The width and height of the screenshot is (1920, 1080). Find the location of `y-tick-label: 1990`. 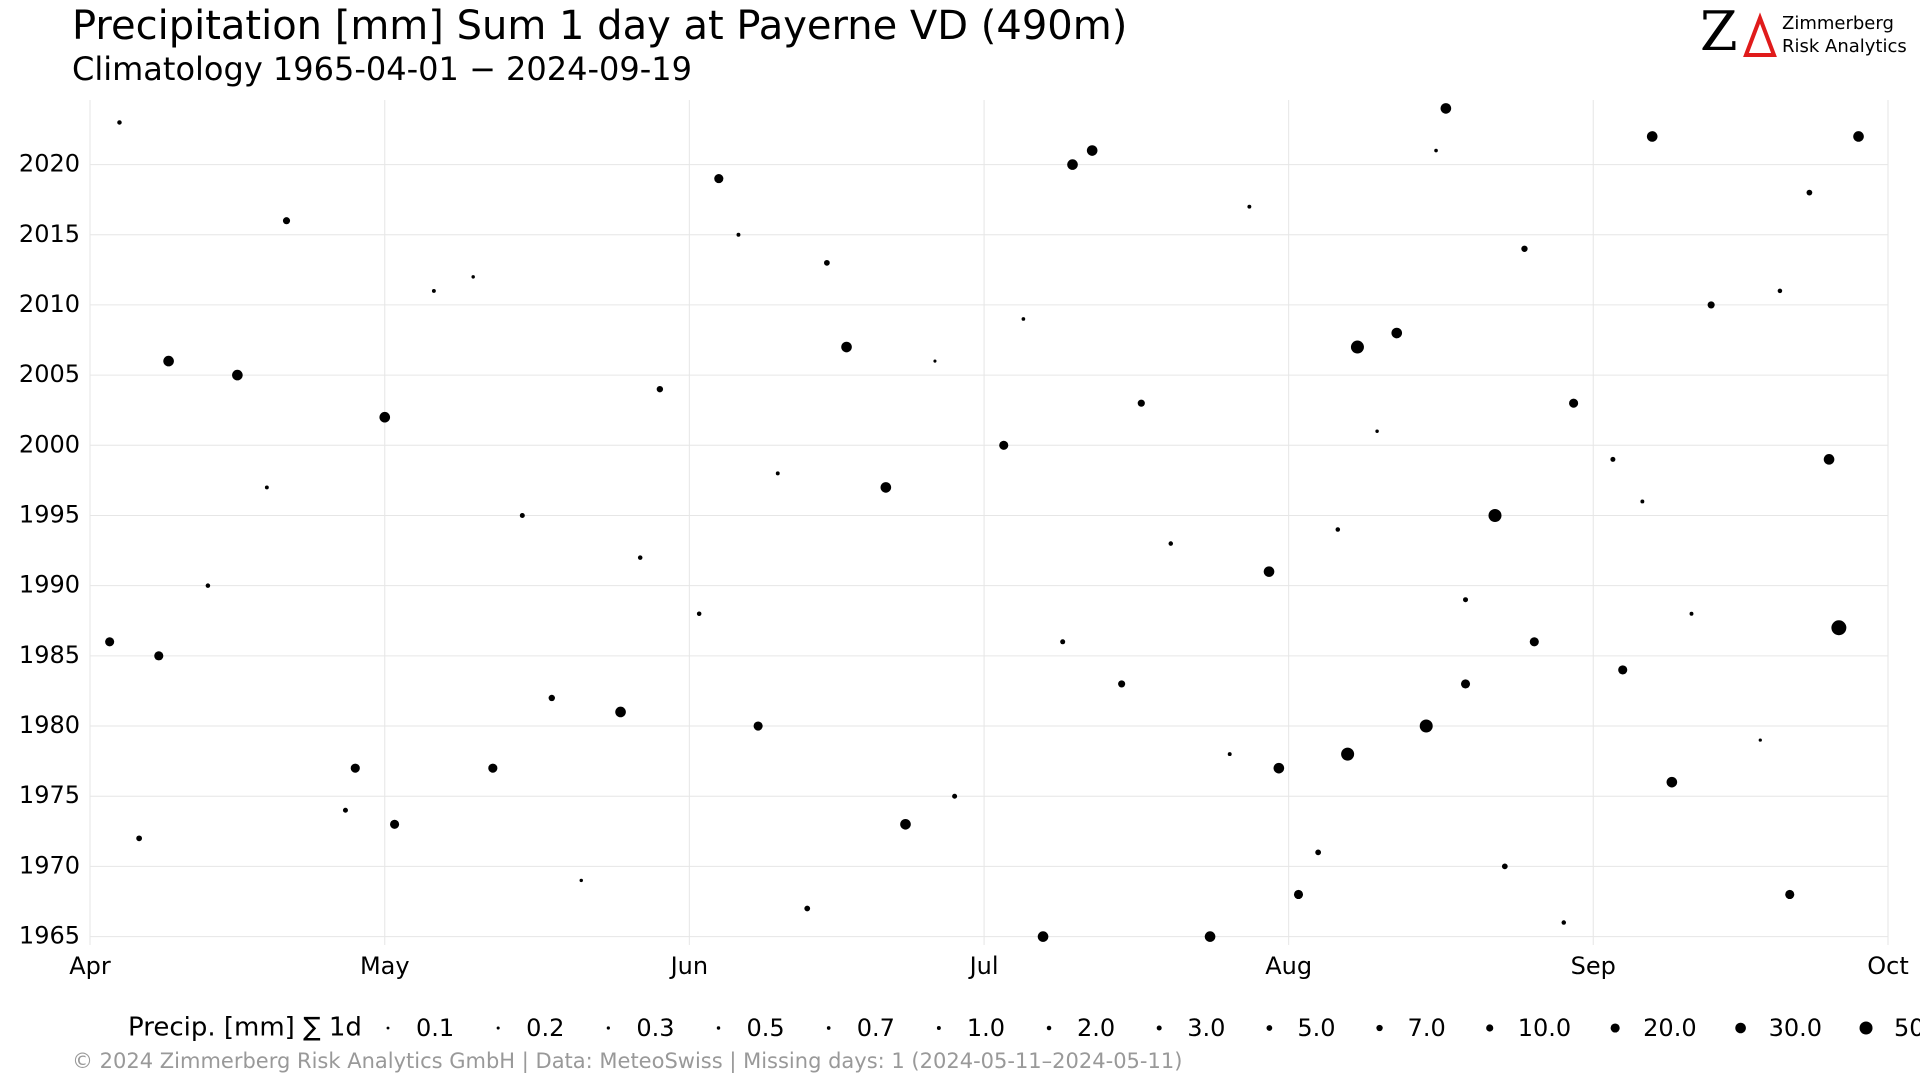

y-tick-label: 1990 is located at coordinates (49, 585).